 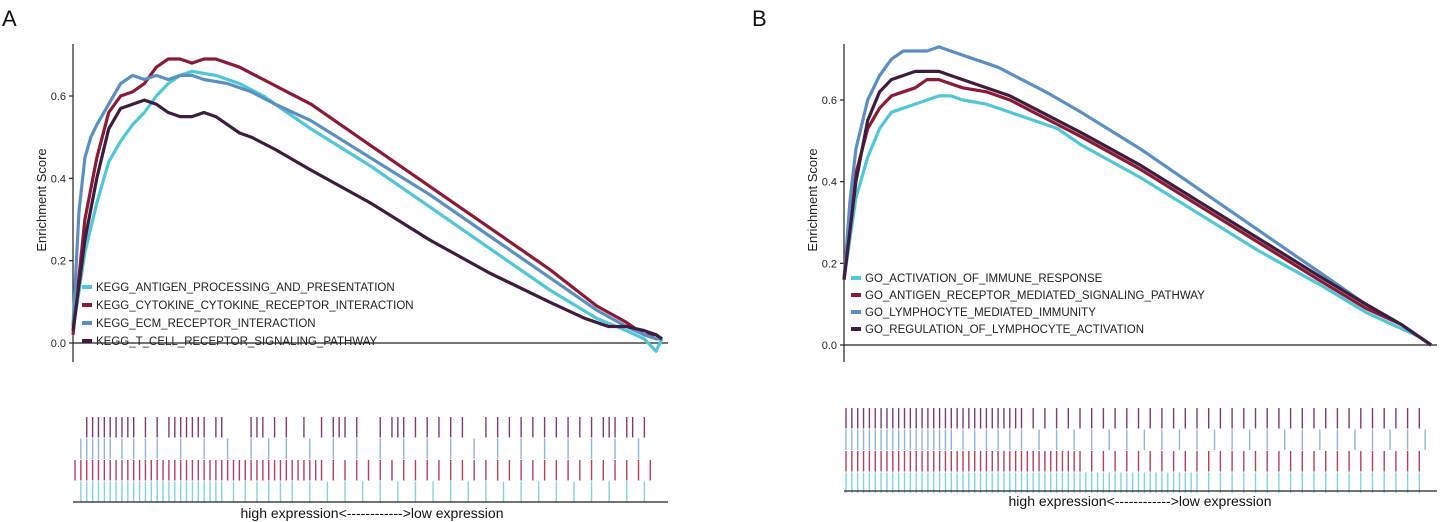 I want to click on legend-label-three: GO_LYMPHOCYTE_MEDIATED_IMMUNITY, so click(x=980, y=313).